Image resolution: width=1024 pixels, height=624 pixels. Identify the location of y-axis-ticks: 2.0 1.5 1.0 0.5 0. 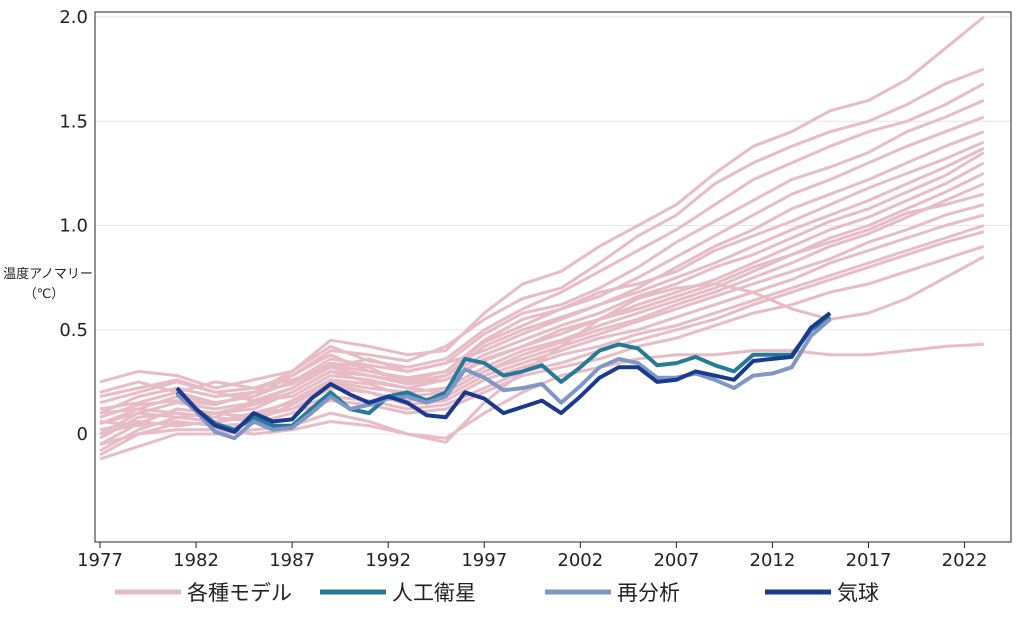
(73, 226).